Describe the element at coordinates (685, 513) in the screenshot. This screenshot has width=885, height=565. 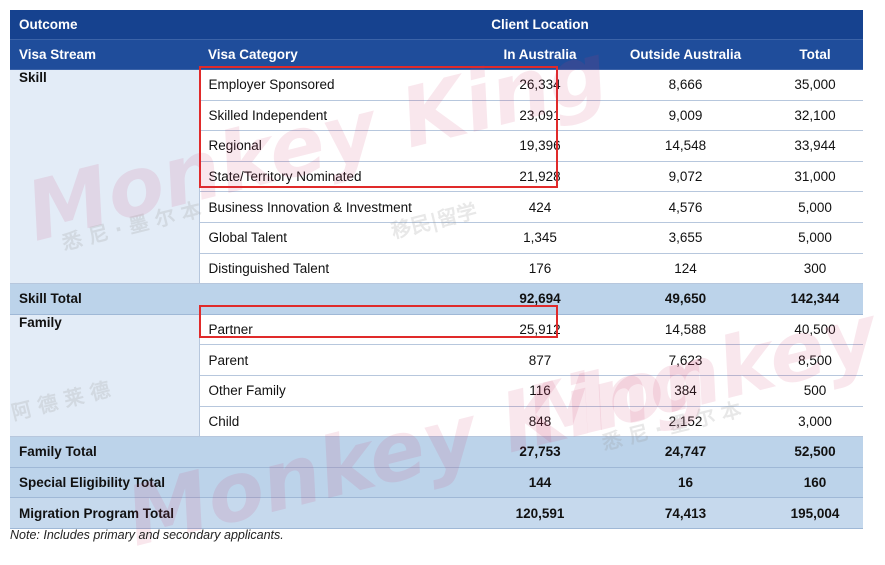
I see `outside-australia-cell: 74,413` at that location.